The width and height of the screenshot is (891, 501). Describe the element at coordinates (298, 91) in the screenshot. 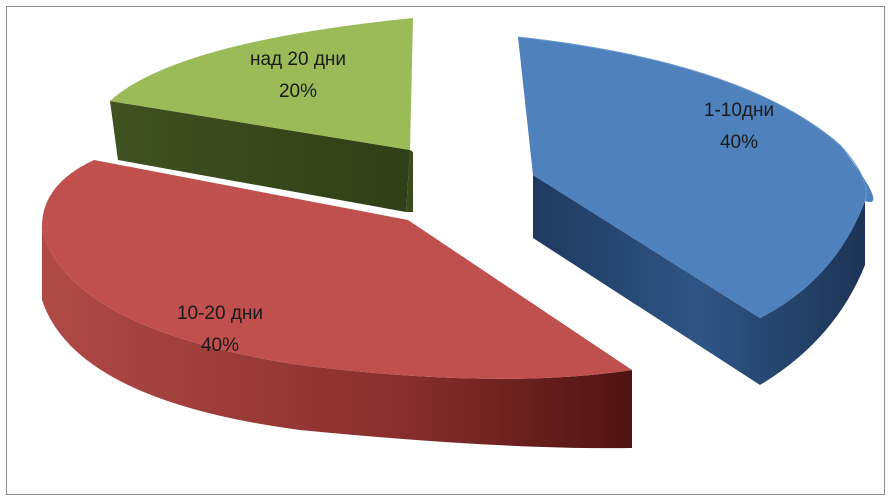

I see `slice-percent-label: 20%` at that location.